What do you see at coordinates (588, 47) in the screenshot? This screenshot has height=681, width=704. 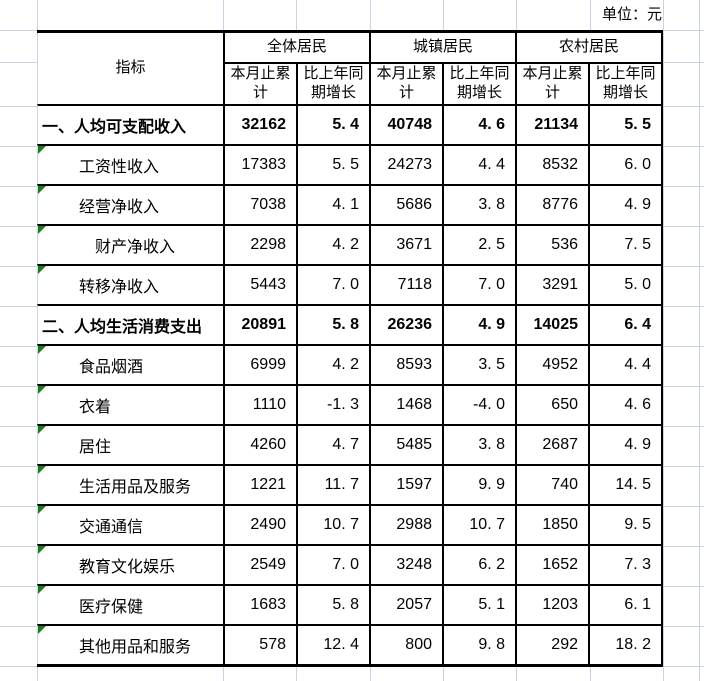 I see `header-group-rural-residents: 农村居民` at bounding box center [588, 47].